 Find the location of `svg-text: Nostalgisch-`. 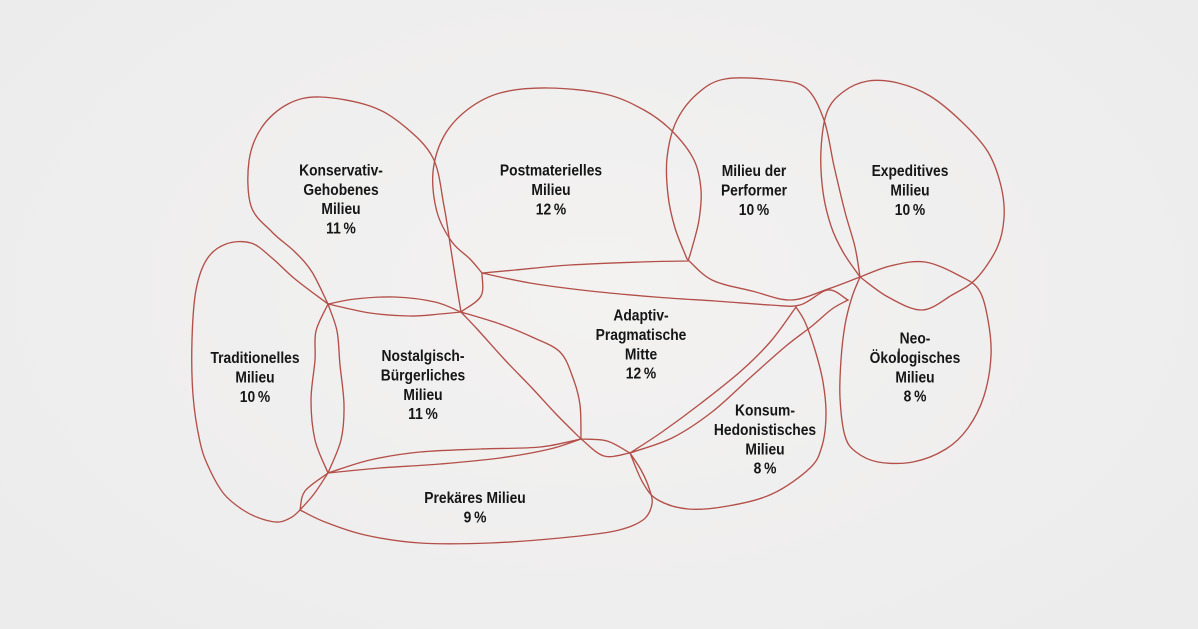

svg-text: Nostalgisch- is located at coordinates (423, 356).